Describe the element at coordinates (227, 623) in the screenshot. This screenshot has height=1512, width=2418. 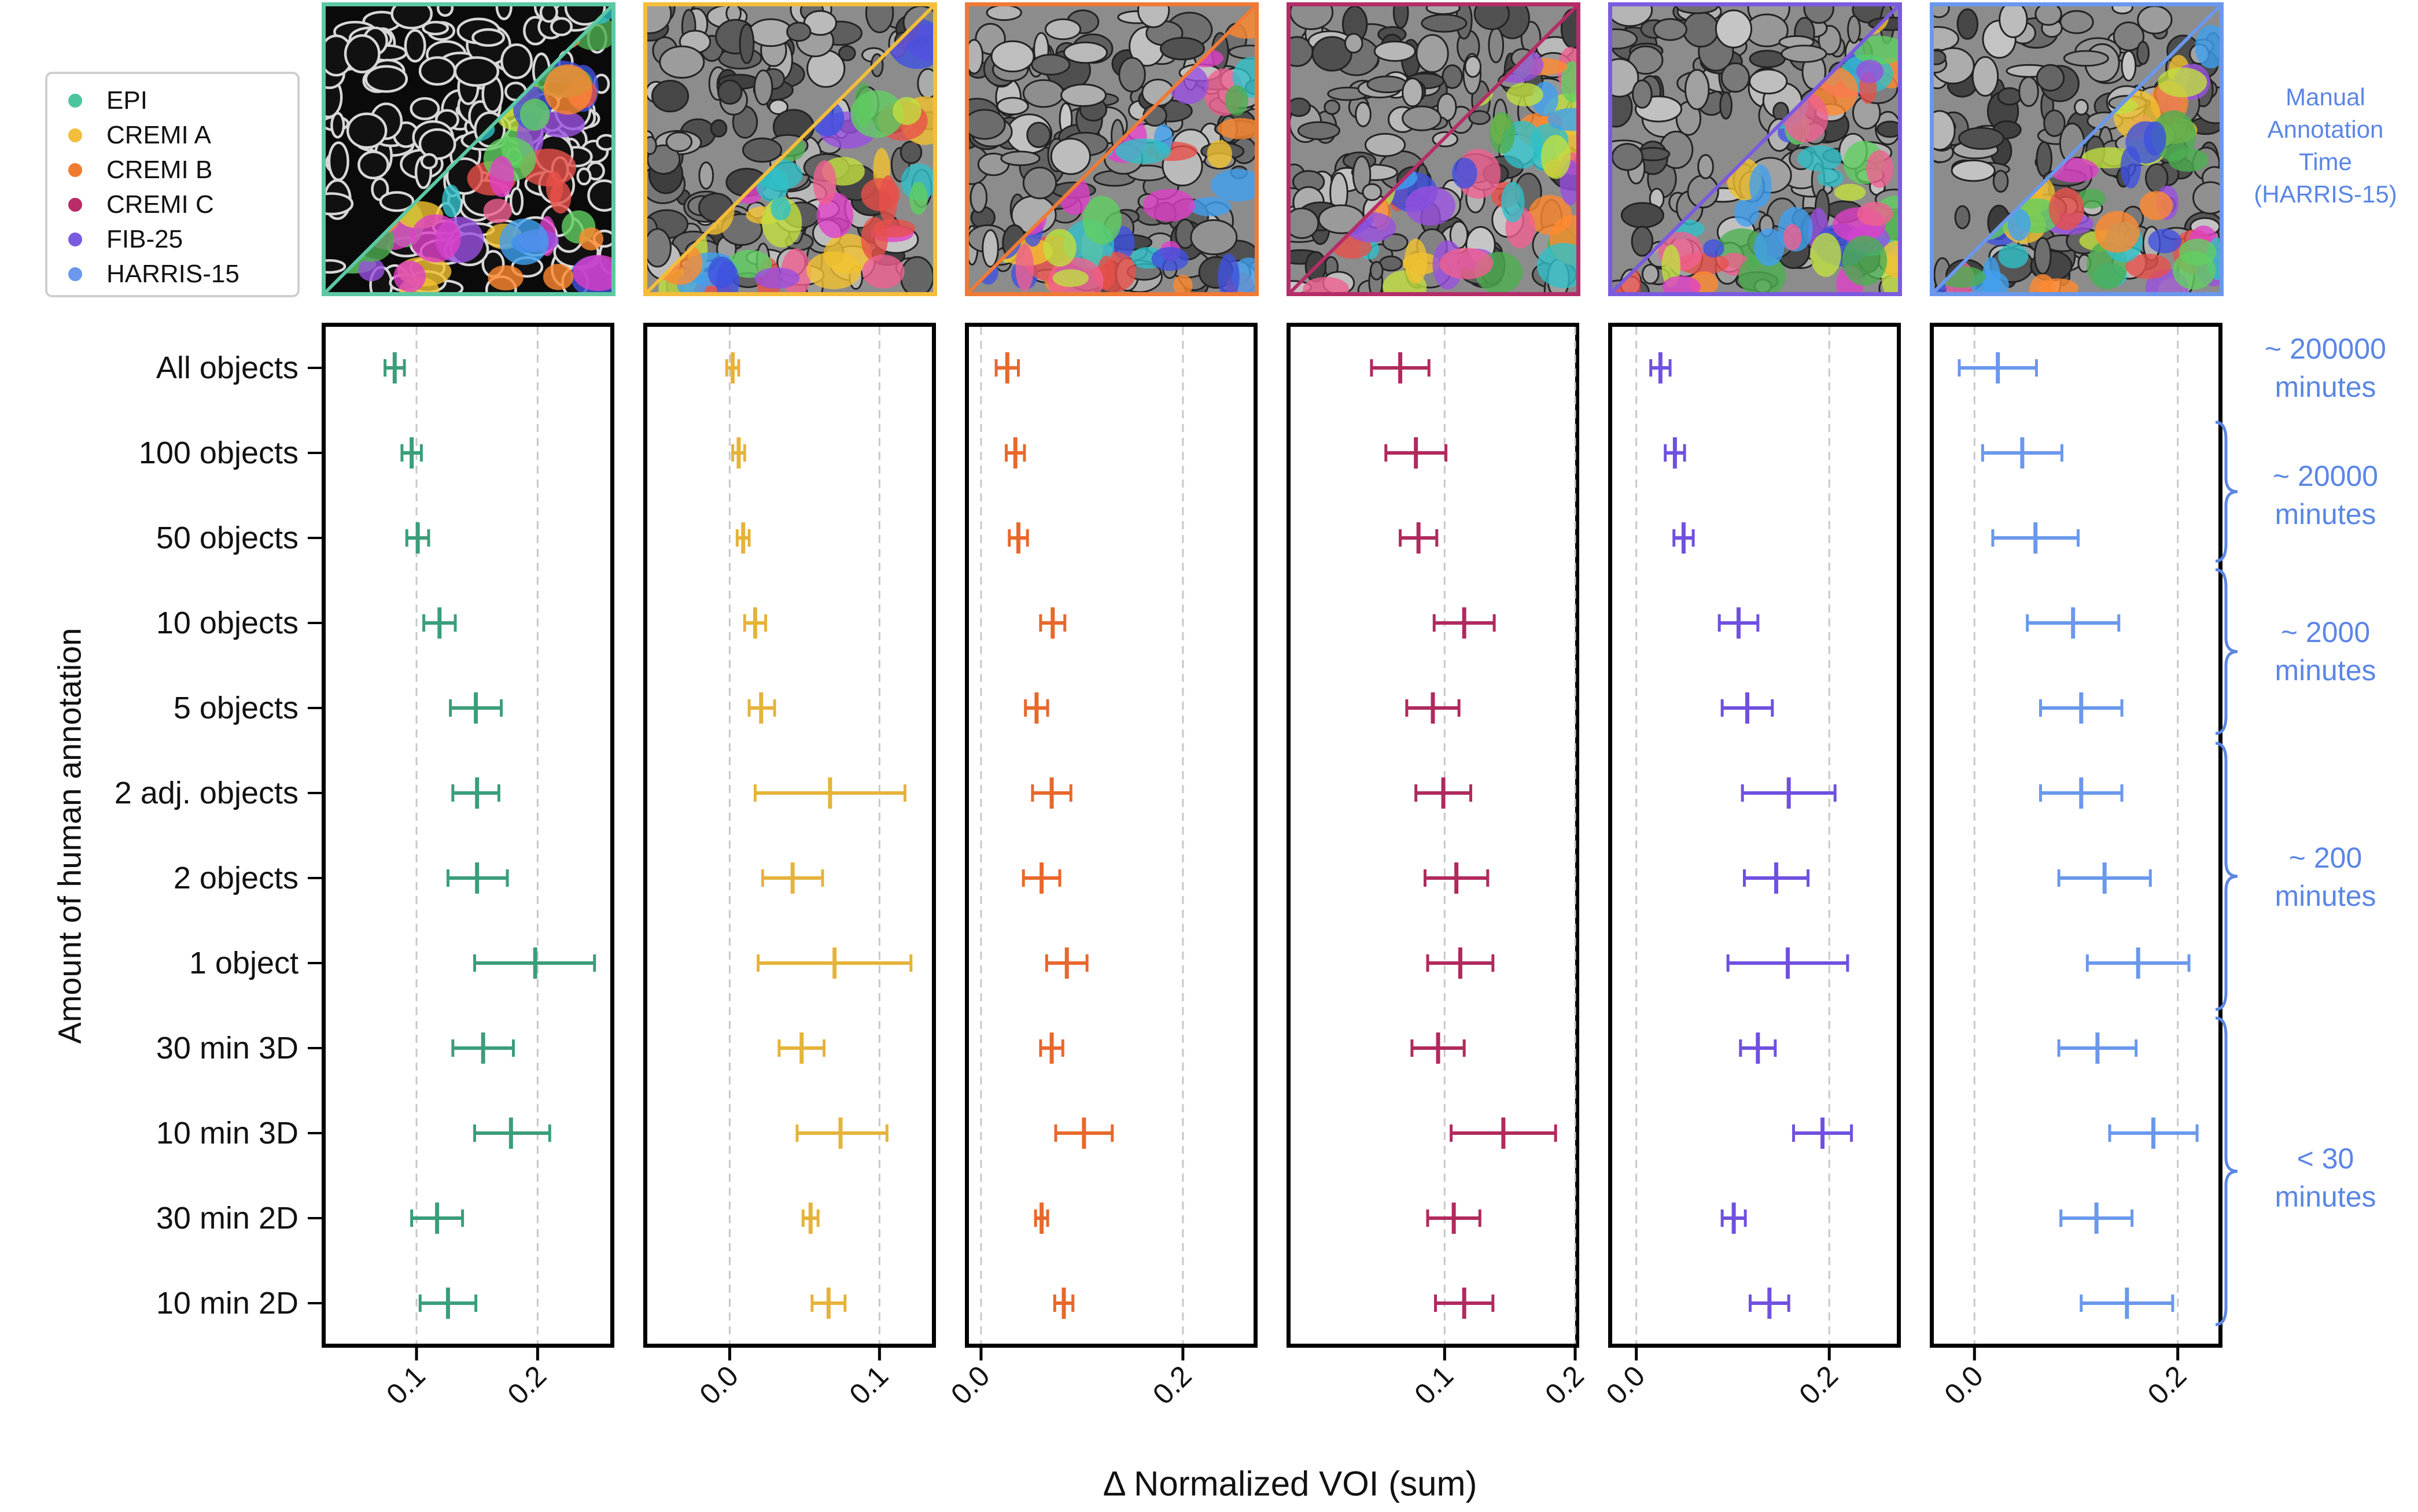
I see `y-tick-label: 10 objects` at that location.